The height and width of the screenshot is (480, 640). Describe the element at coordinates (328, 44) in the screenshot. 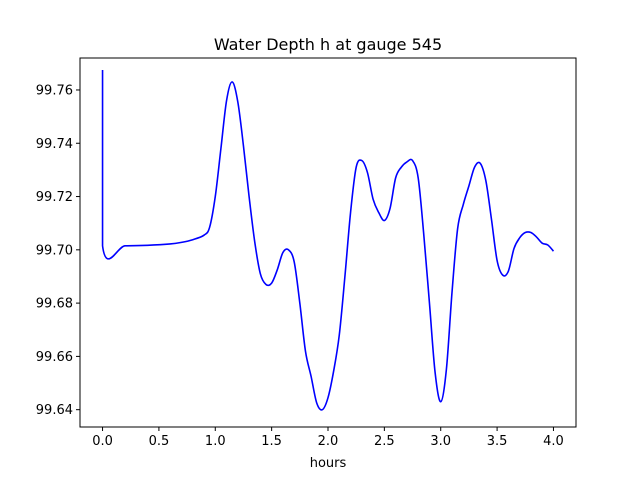

I see `chart-title: Water Depth h at gauge 545` at that location.